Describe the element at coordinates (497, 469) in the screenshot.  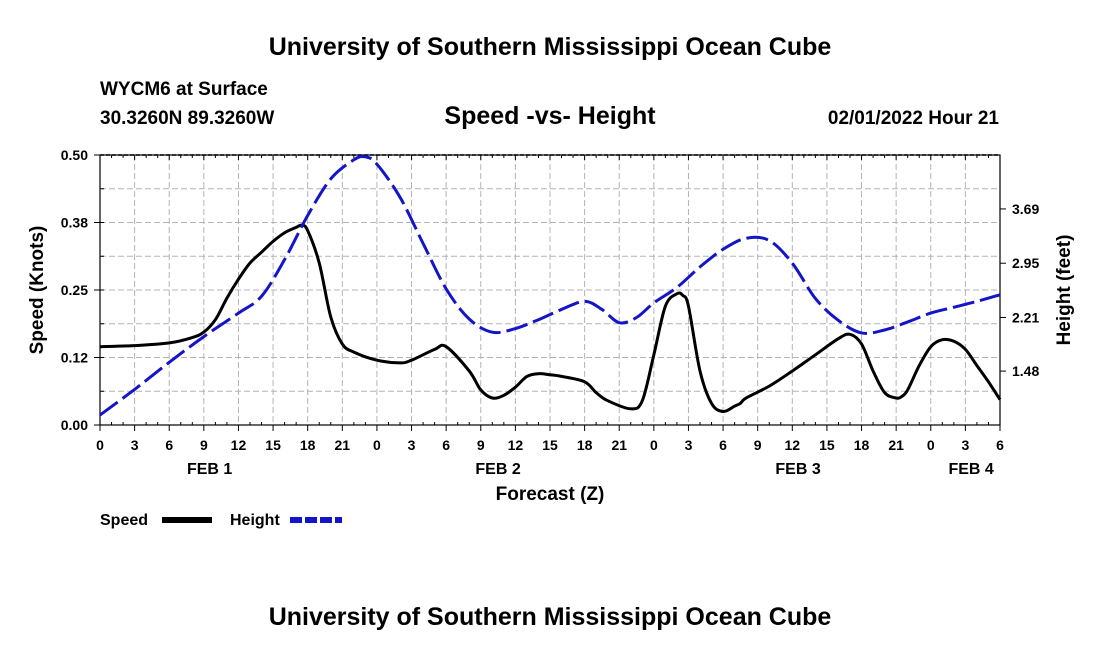
I see `day-label: FEB 2` at that location.